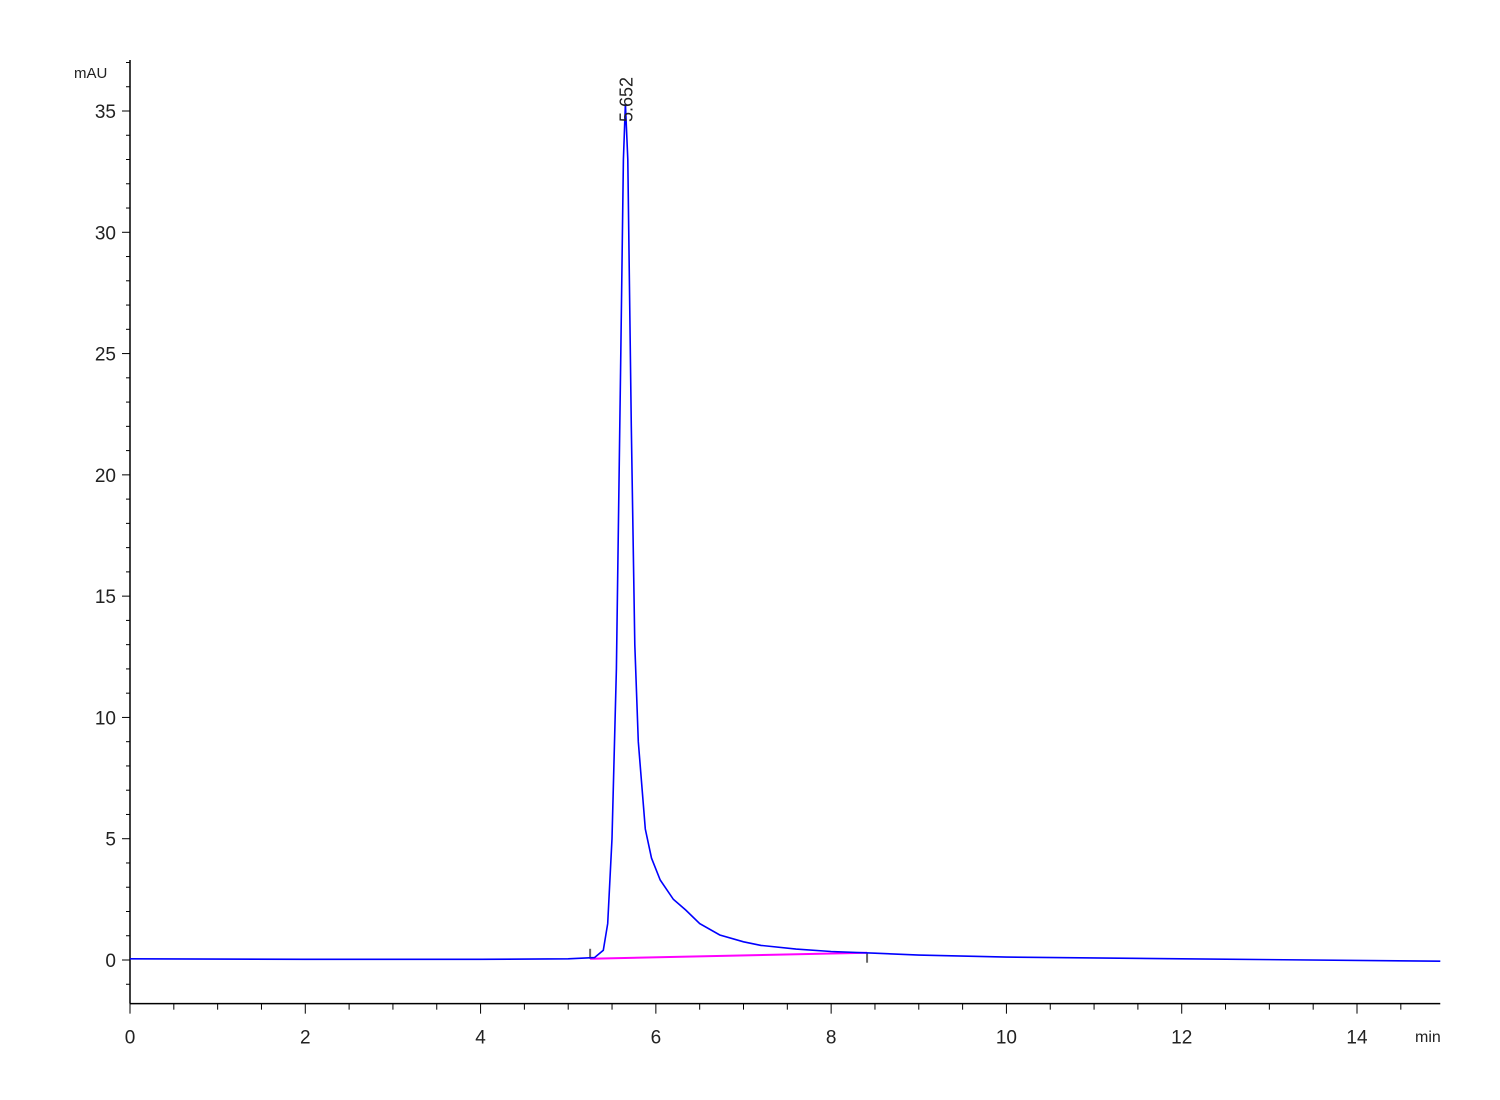 Image resolution: width=1500 pixels, height=1100 pixels. Describe the element at coordinates (105, 476) in the screenshot. I see `y-tick-label: 20` at that location.